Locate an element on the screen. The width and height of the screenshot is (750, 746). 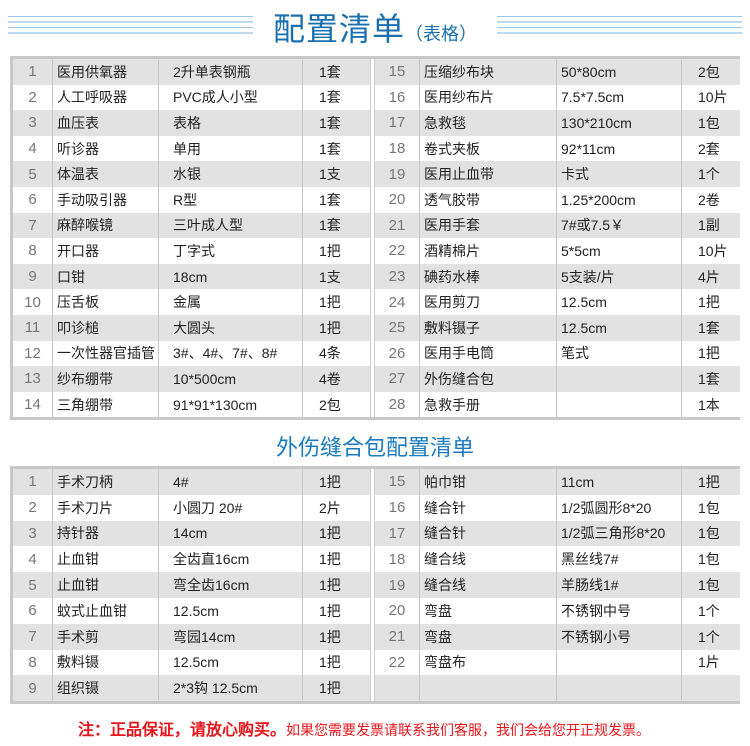
table-row: 4 止血钳 全齿直16cm 1把 is located at coordinates (191, 559).